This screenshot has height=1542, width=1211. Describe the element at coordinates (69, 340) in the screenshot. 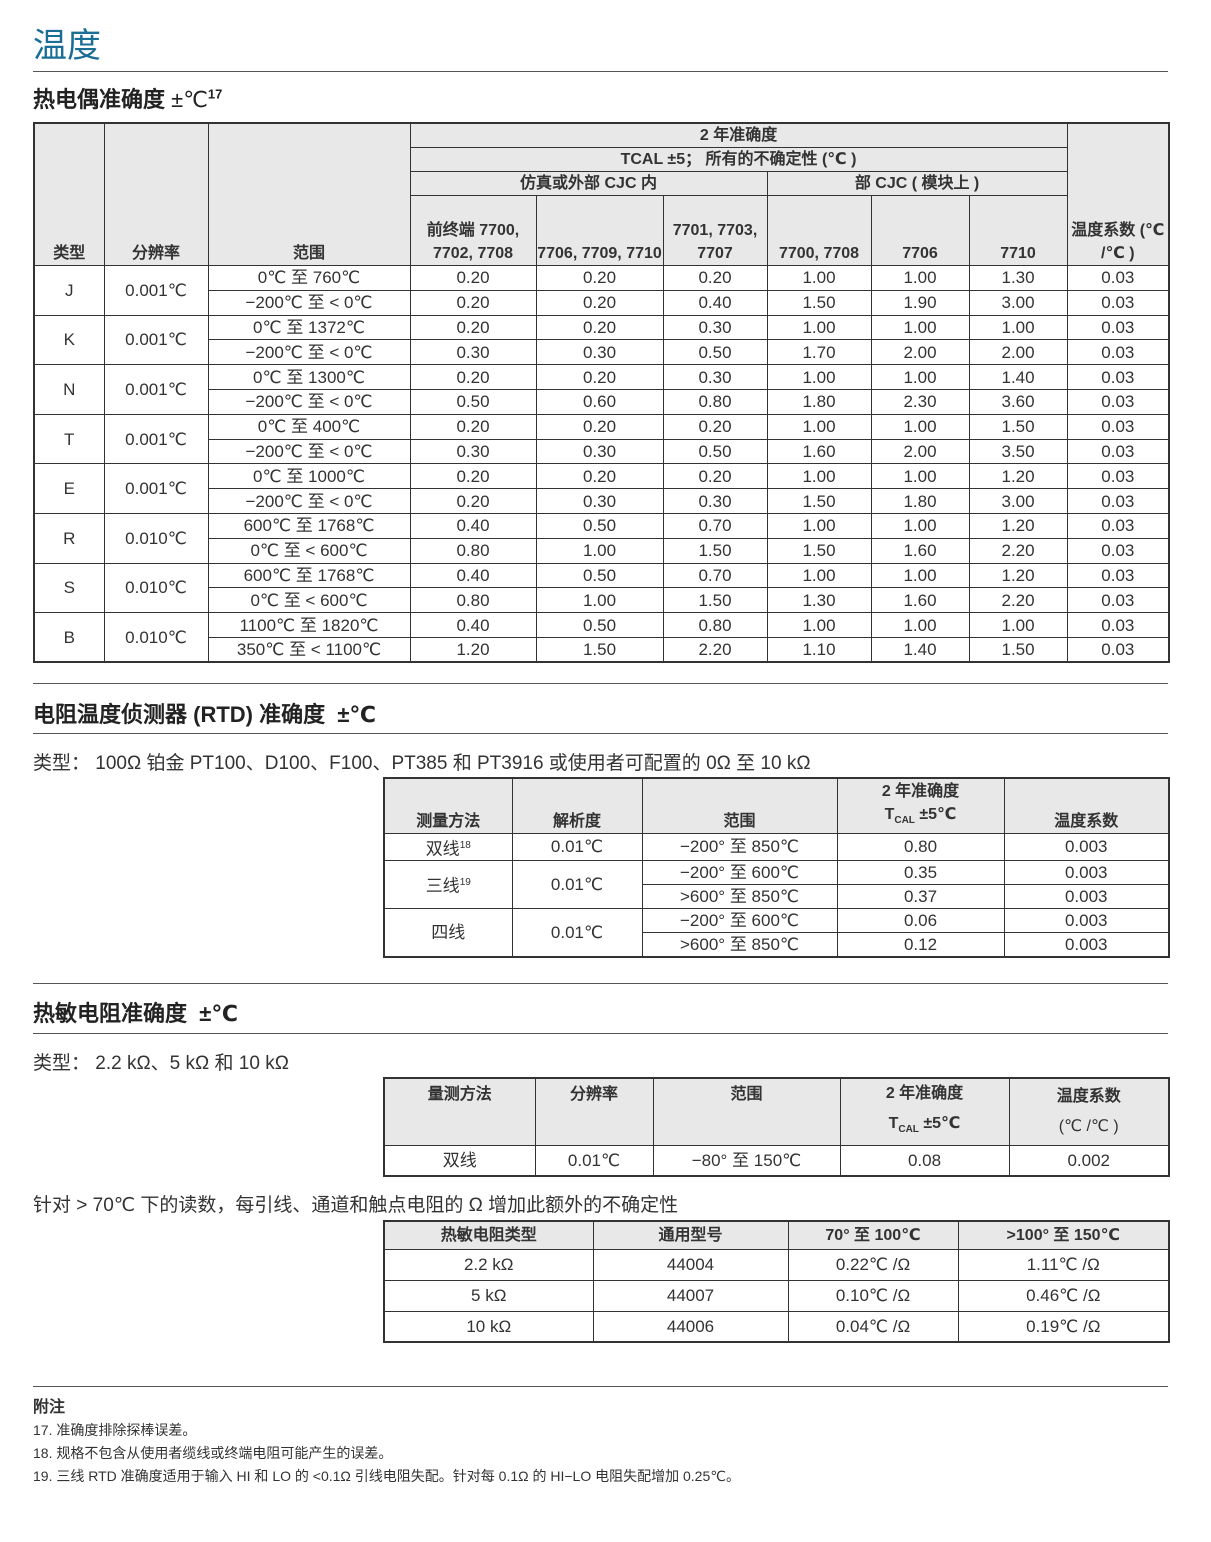

I see `type-cell: K` at that location.